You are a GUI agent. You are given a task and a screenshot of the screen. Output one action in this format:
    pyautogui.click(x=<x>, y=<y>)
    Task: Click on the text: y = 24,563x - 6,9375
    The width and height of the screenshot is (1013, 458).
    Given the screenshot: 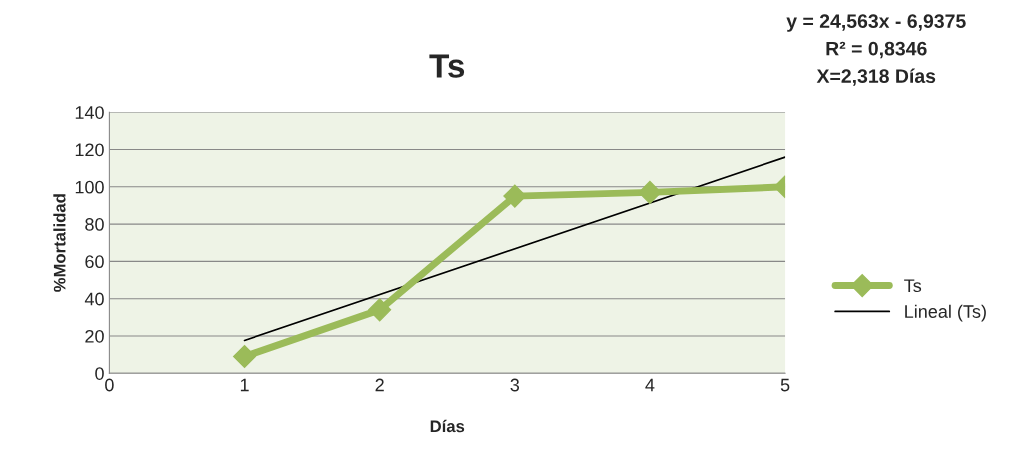 What is the action you would take?
    pyautogui.click(x=876, y=23)
    